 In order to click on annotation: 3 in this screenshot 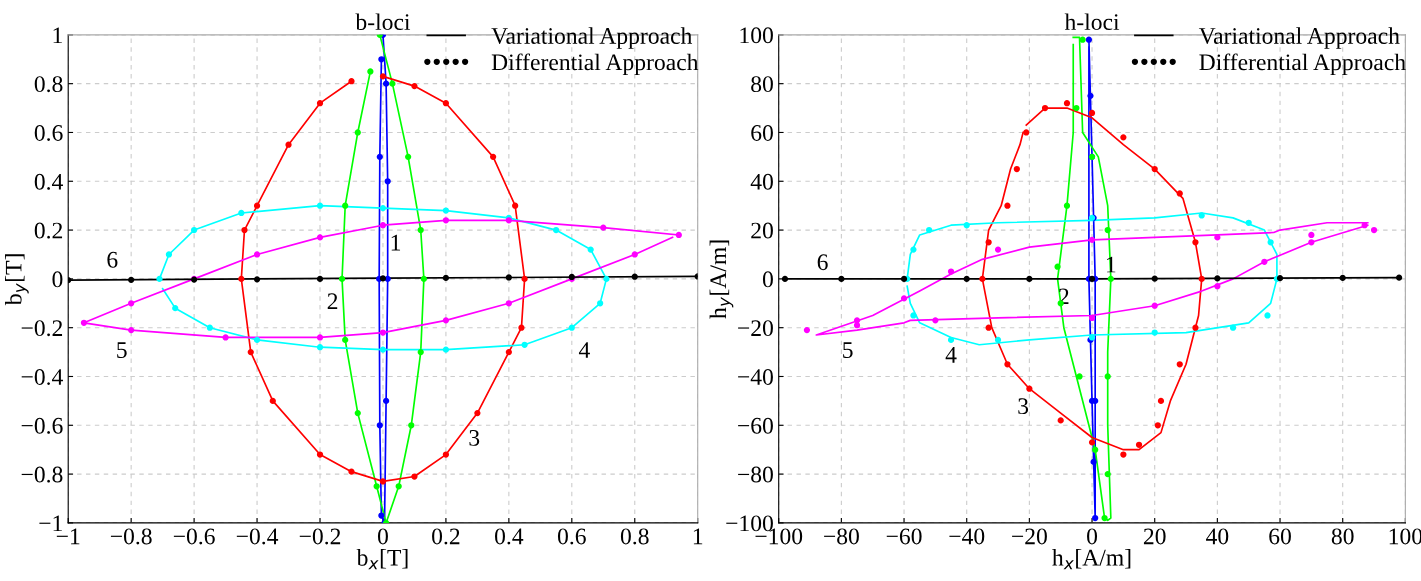, I will do `click(474, 437)`.